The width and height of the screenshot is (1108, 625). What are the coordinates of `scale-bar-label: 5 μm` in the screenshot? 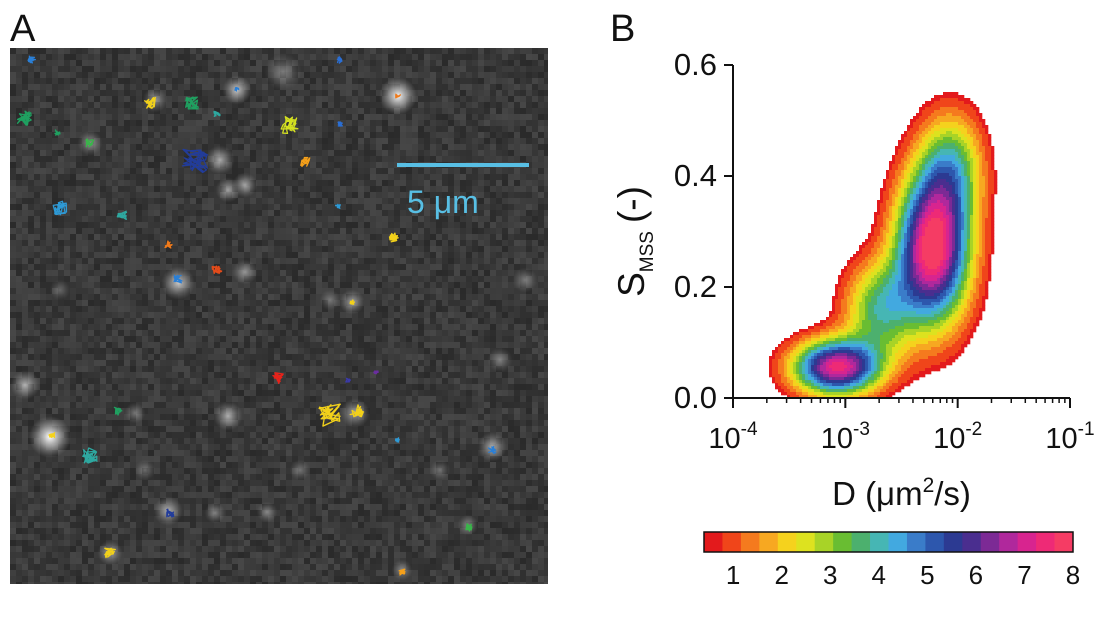 It's located at (443, 202).